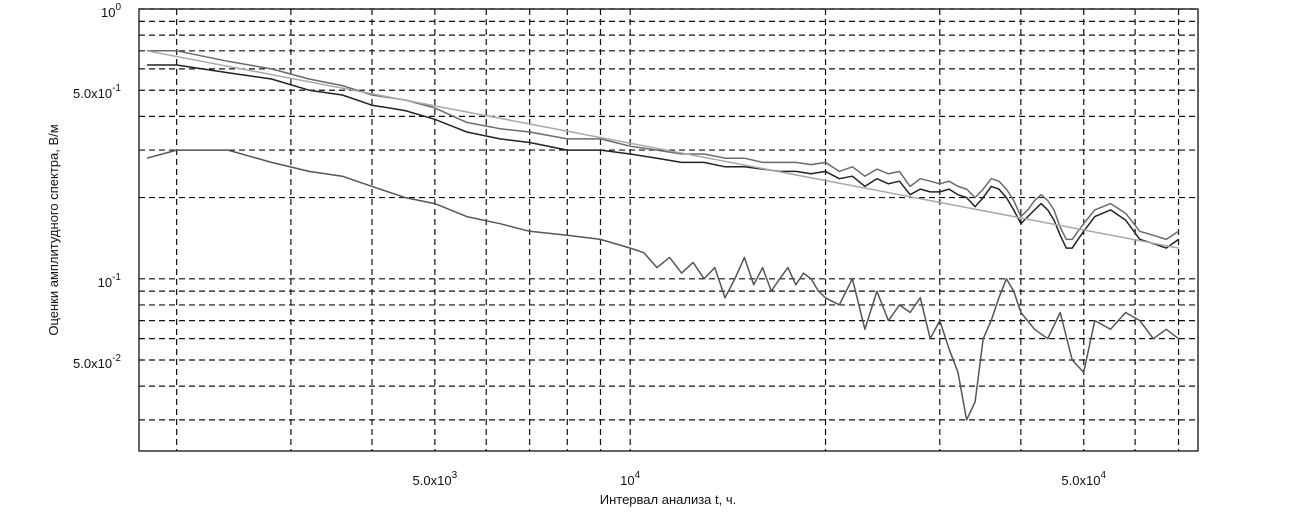  Describe the element at coordinates (760, 479) in the screenshot. I see `x-tick-labels: 5.0x10³ 104 5.0x10⁴` at that location.